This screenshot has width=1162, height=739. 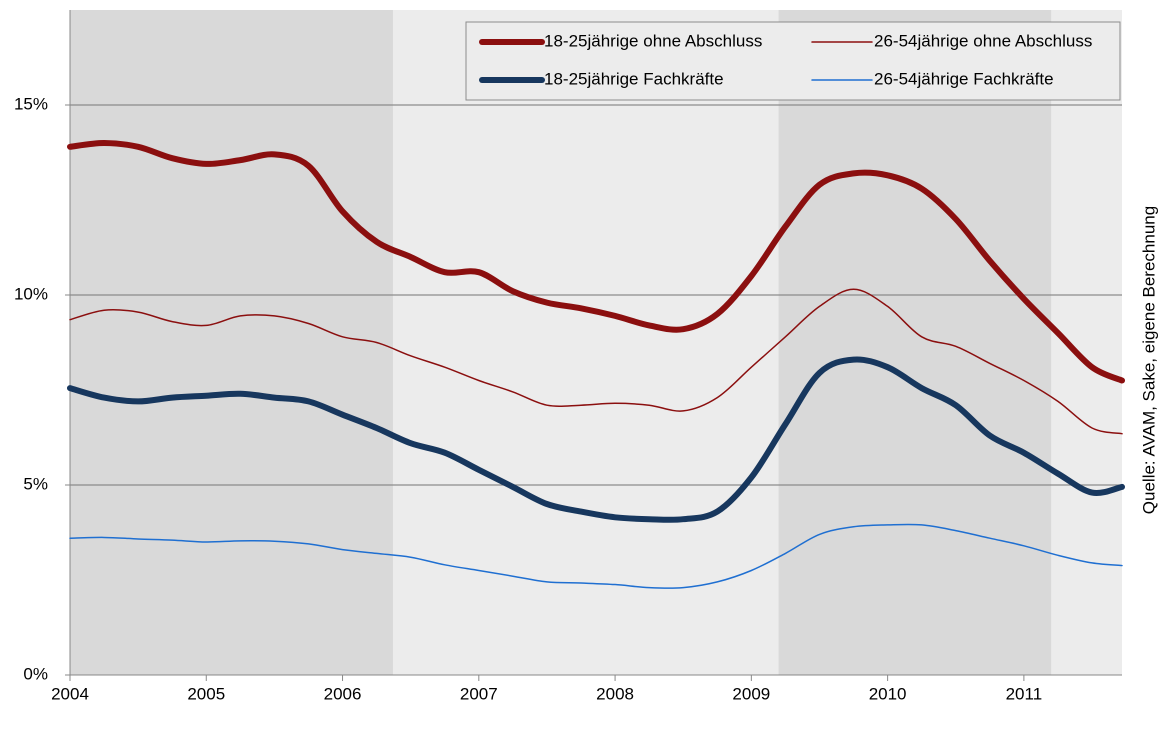 I want to click on y-tick-label: 15%, so click(x=31, y=103).